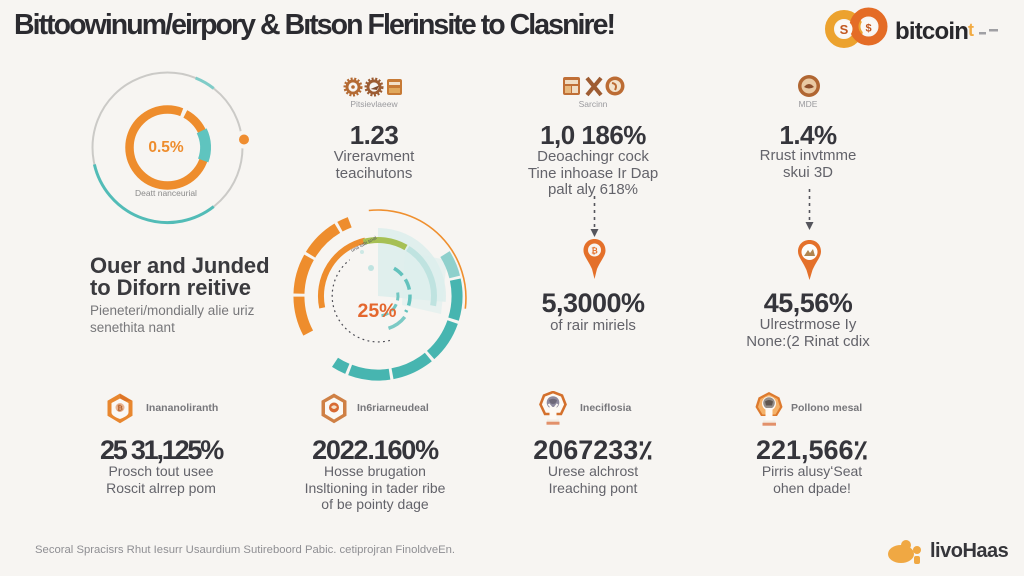 Image resolution: width=1024 pixels, height=576 pixels. Describe the element at coordinates (166, 147) in the screenshot. I see `svg-text: 0.5%` at that location.